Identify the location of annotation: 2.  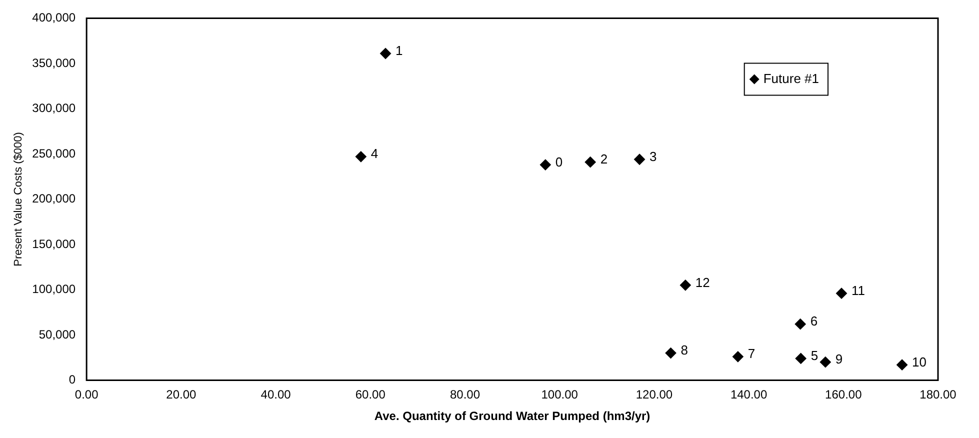
(604, 159).